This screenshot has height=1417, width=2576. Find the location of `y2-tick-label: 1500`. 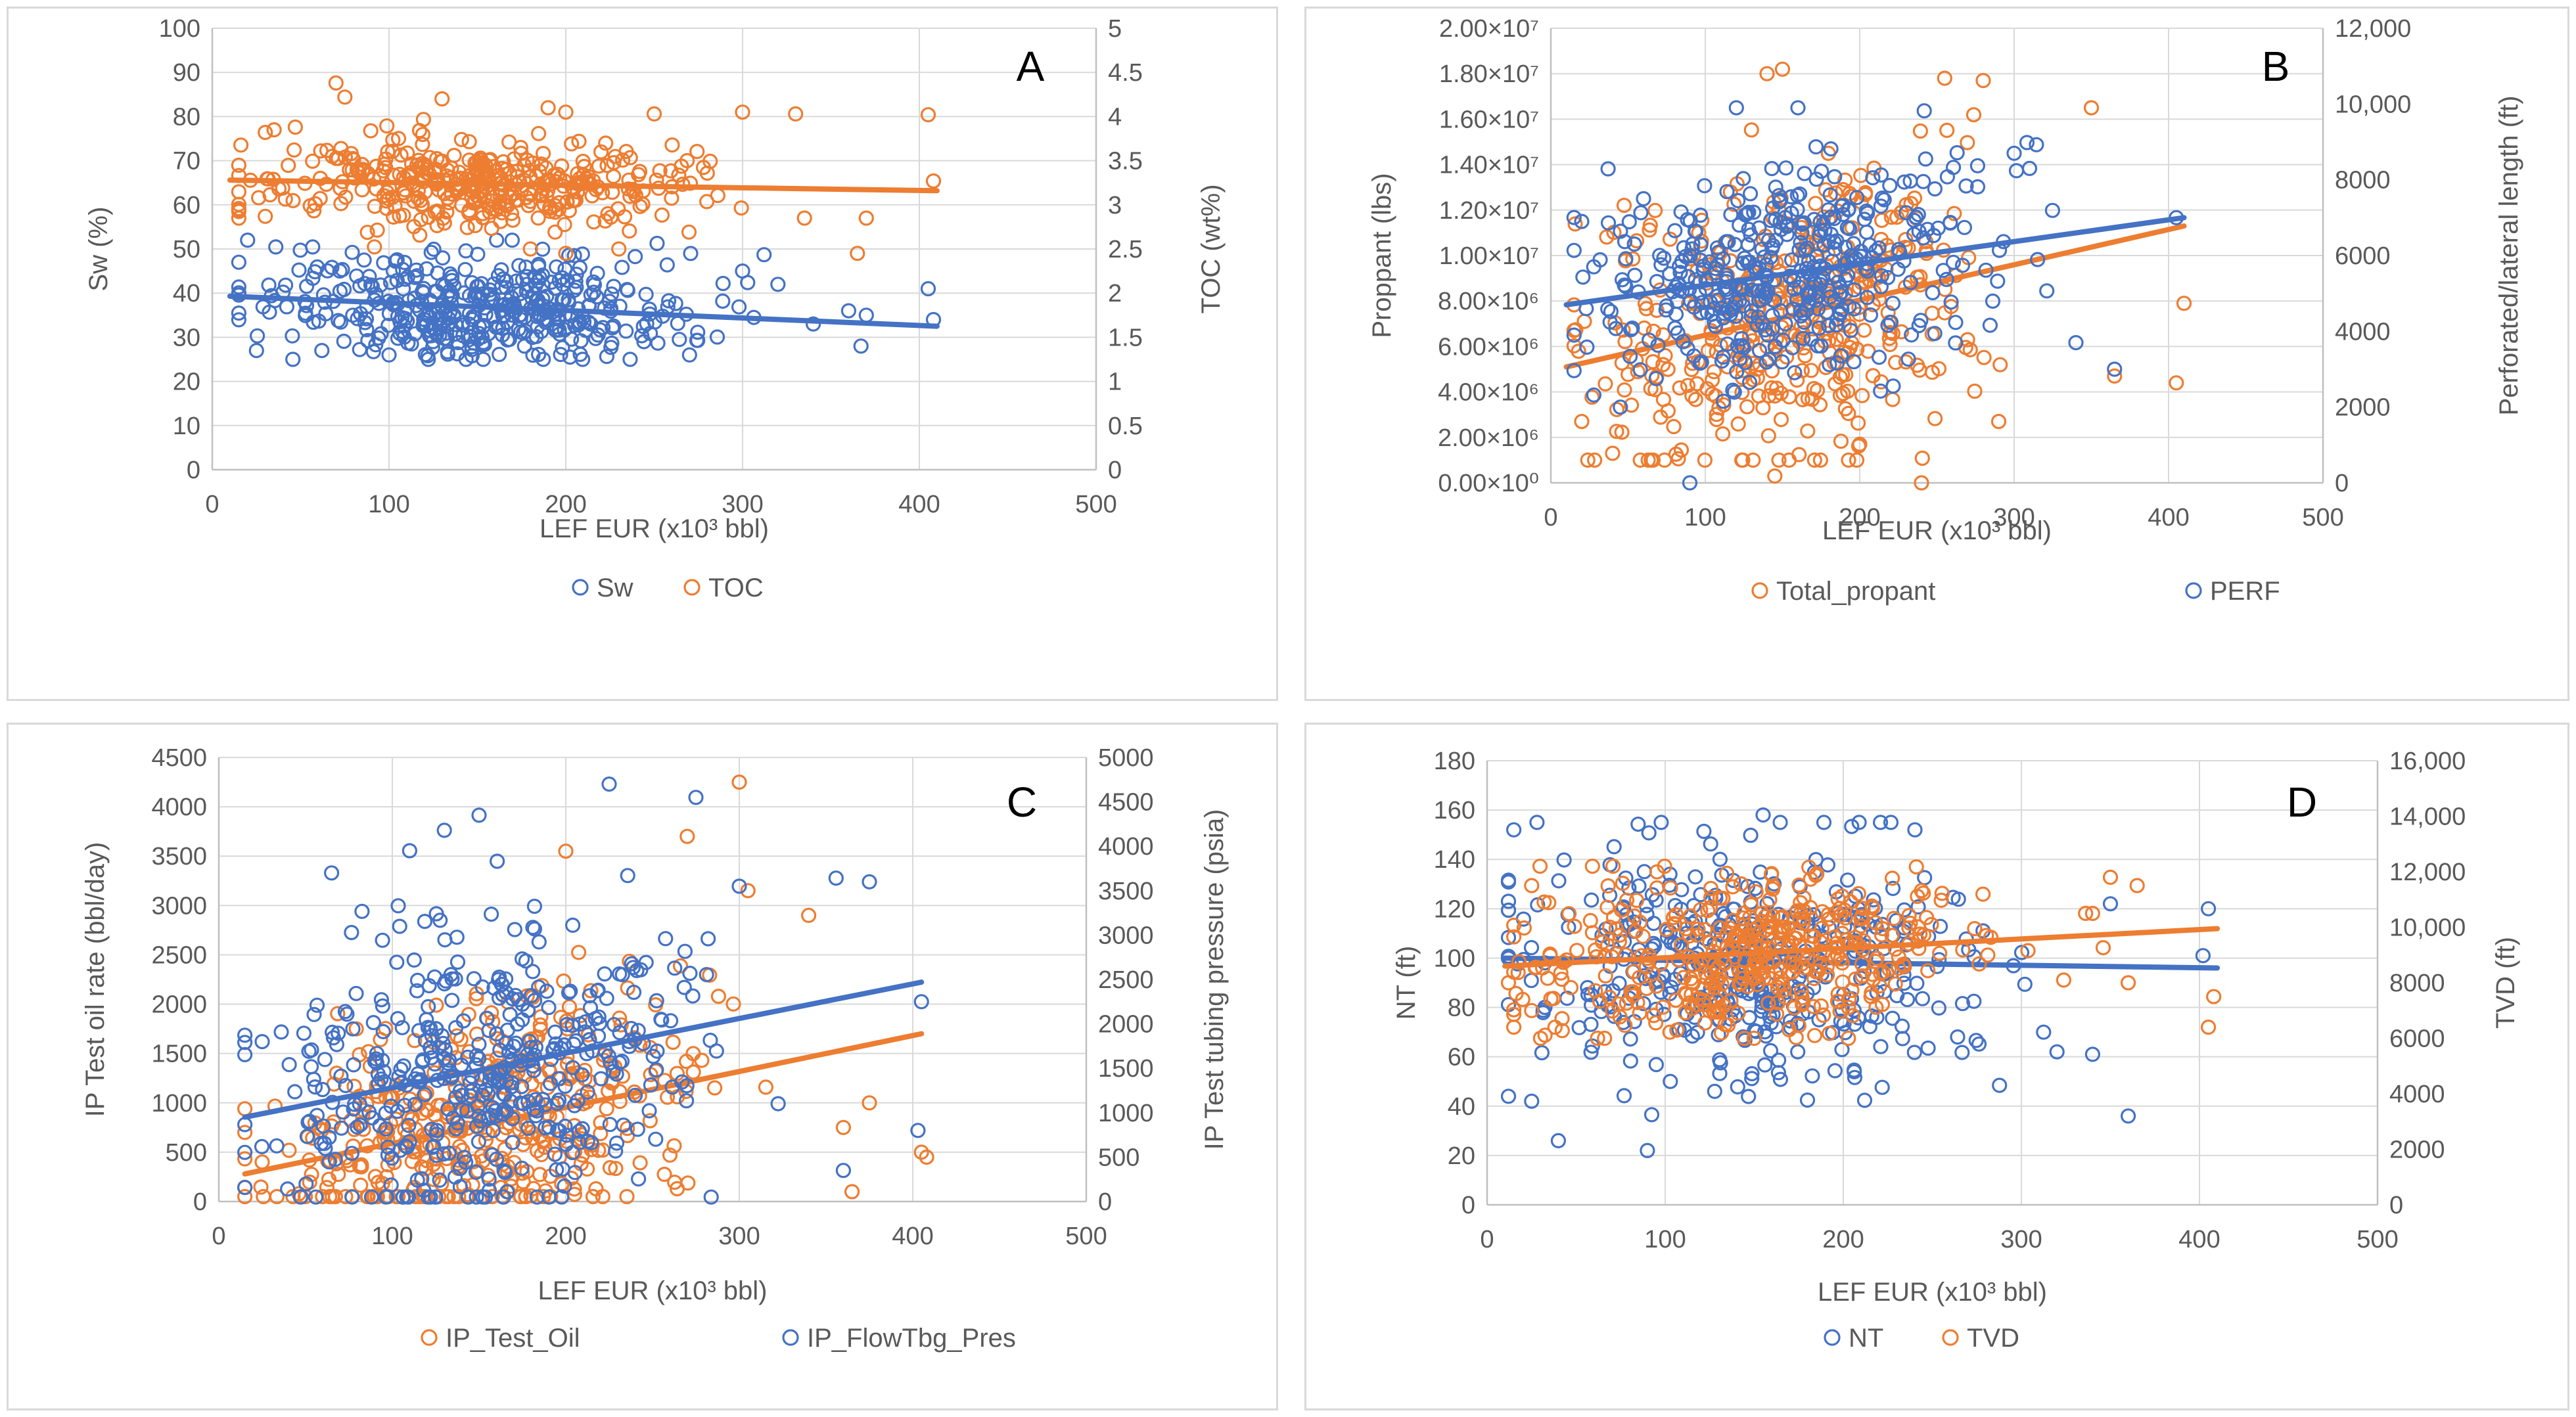

y2-tick-label: 1500 is located at coordinates (1126, 1069).